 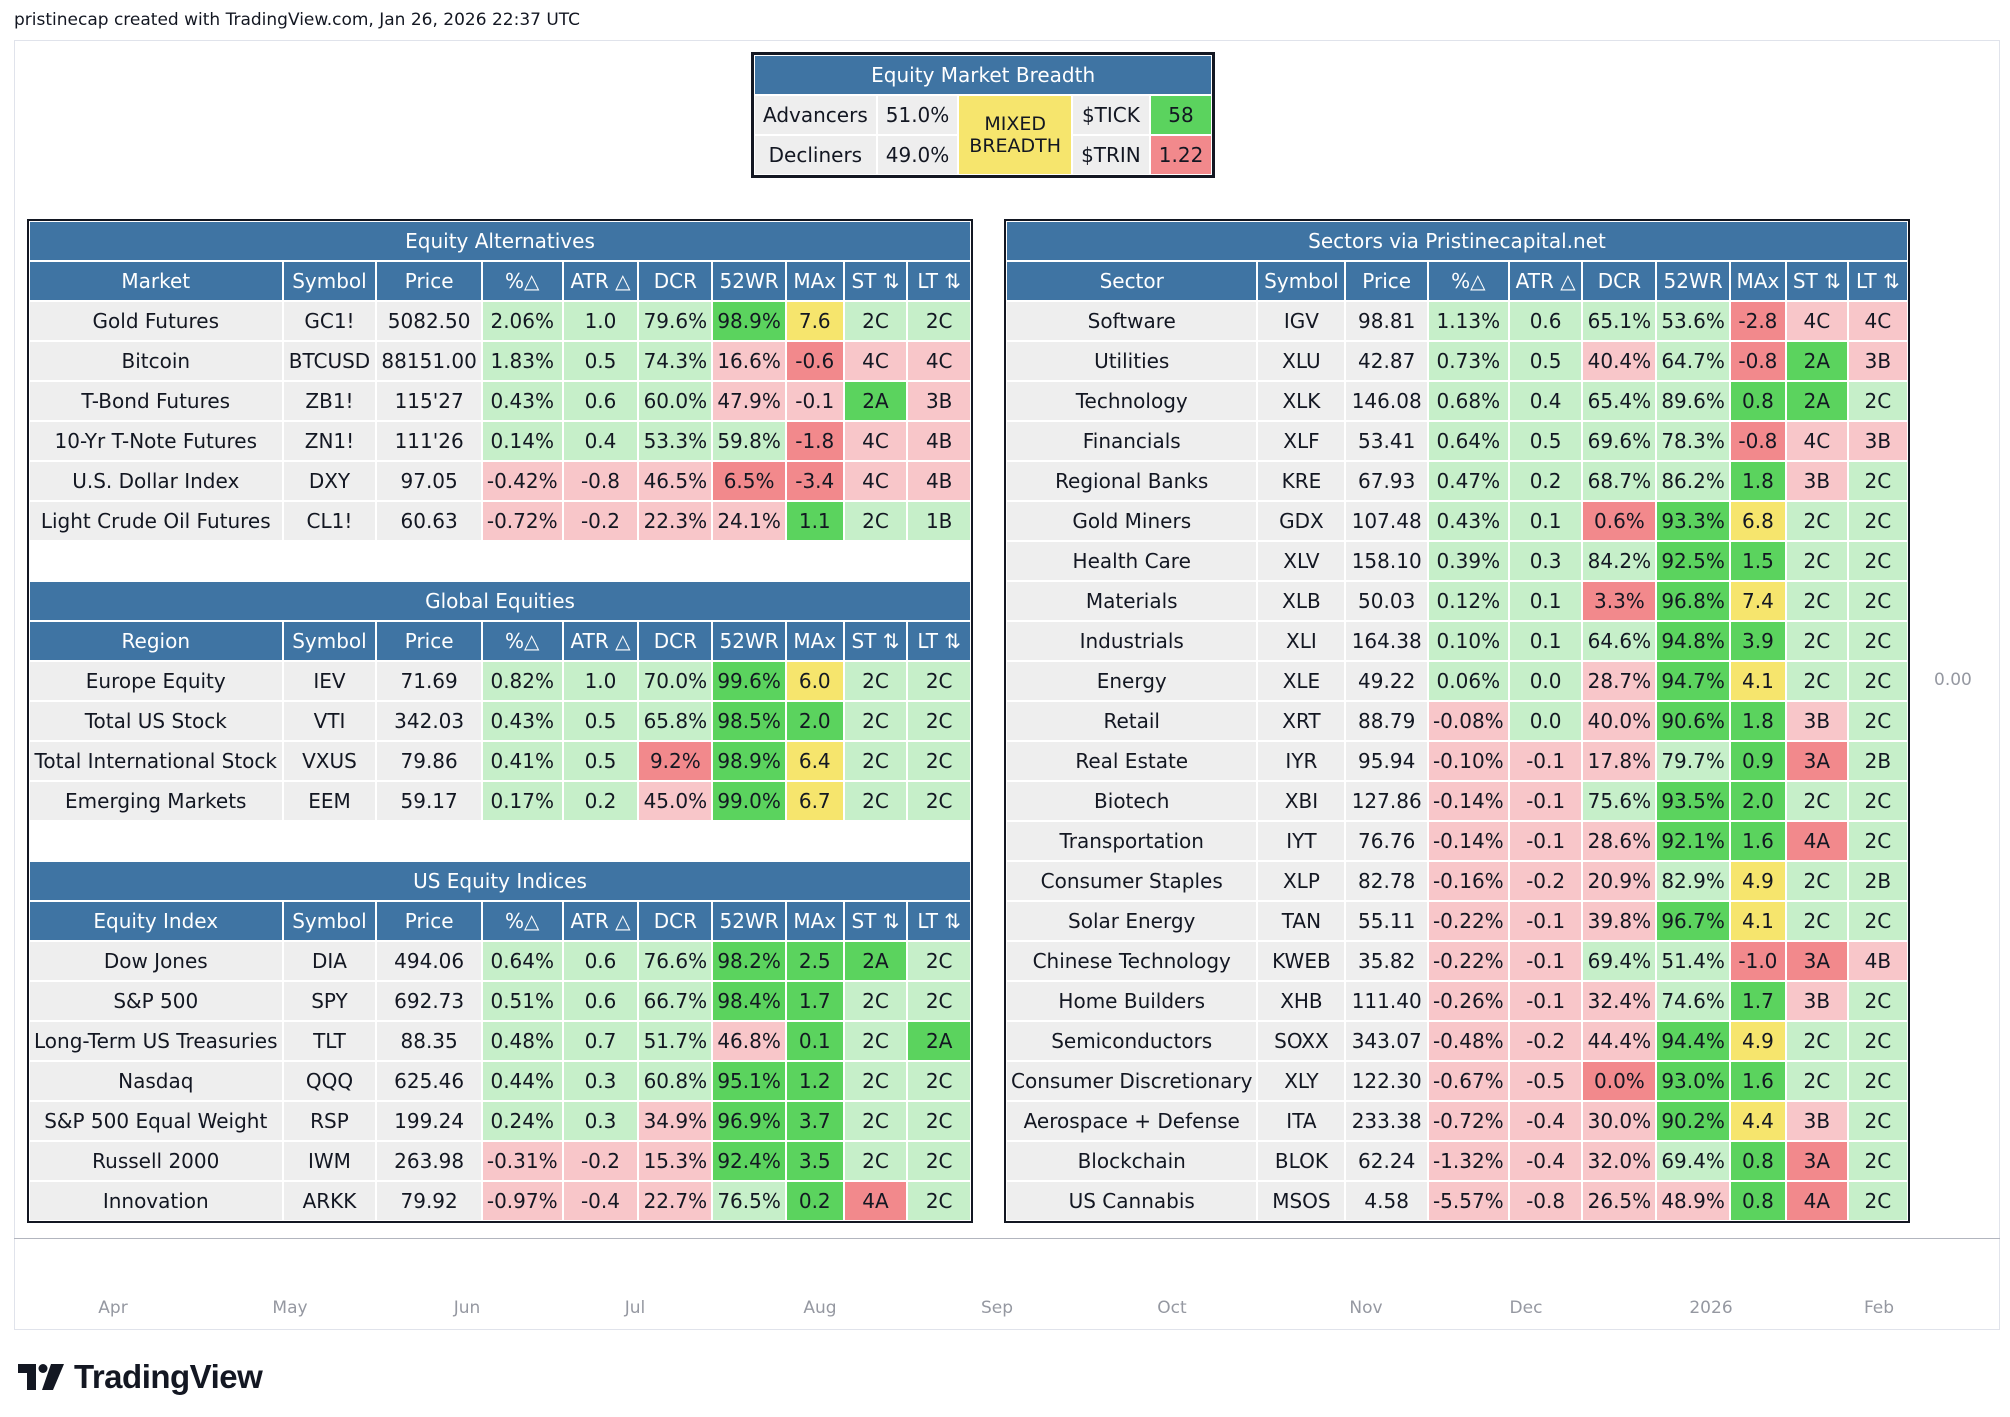 I want to click on section-title-us-equity-indices: US Equity Indices, so click(x=500, y=881).